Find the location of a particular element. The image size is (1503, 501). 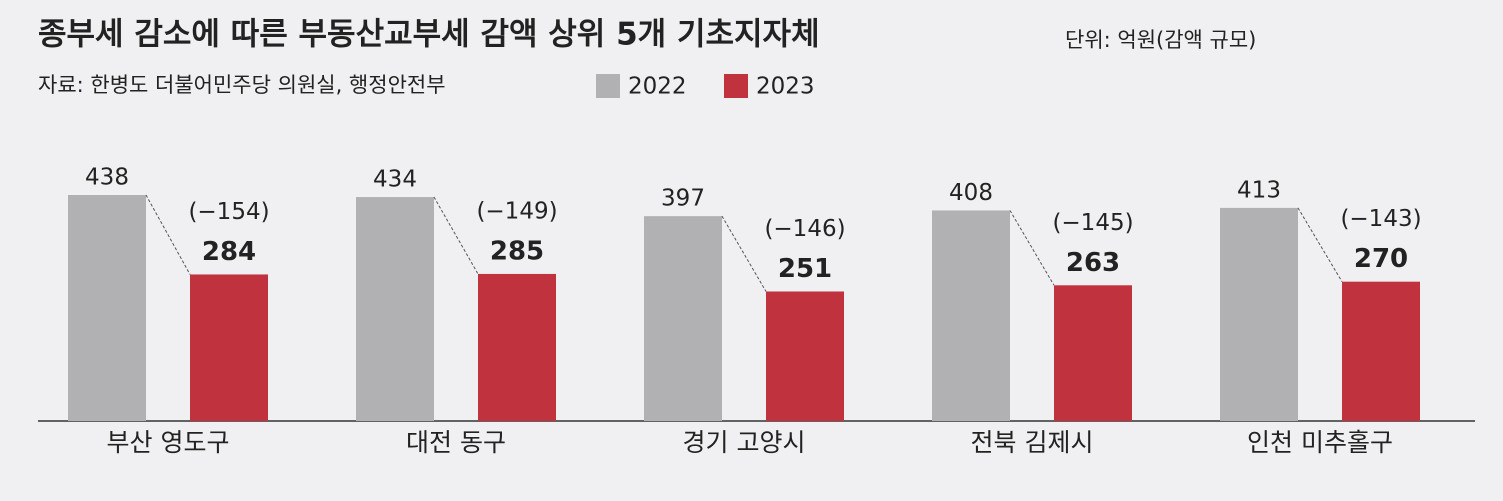

unit-note: 단위: 억원(감액 규모) is located at coordinates (1160, 40).